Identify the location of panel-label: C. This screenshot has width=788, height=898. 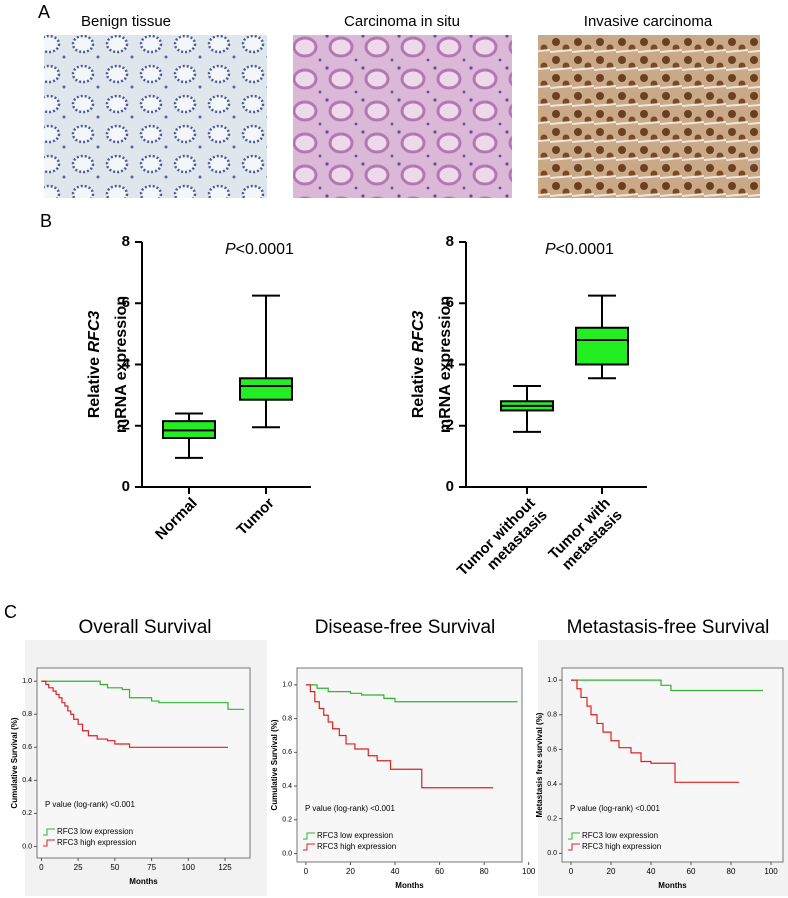
(10, 612).